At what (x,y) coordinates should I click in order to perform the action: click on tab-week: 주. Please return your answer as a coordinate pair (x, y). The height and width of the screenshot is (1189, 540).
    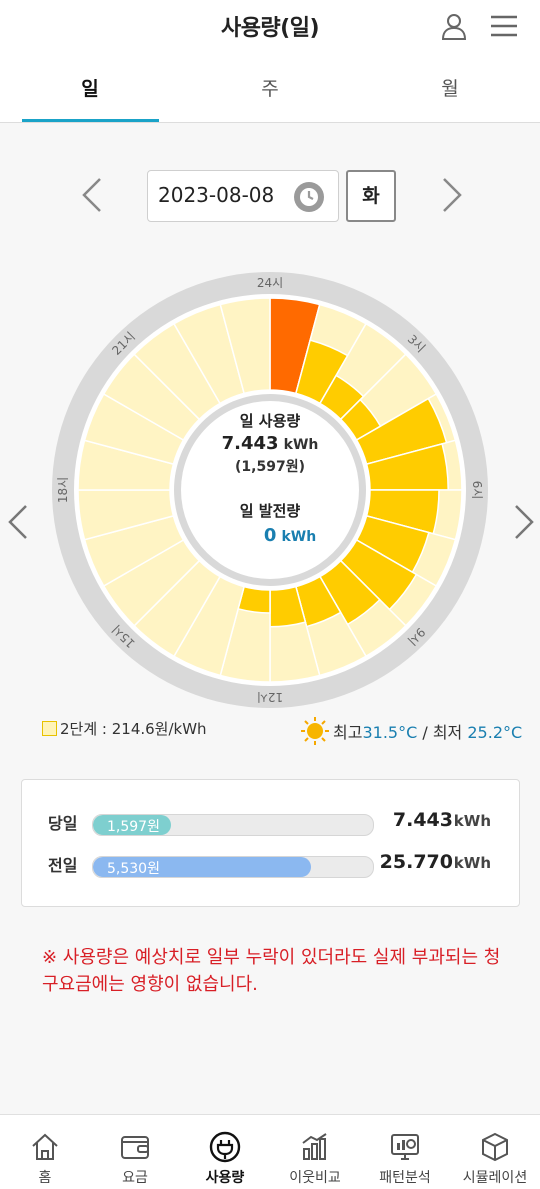
    Looking at the image, I should click on (270, 89).